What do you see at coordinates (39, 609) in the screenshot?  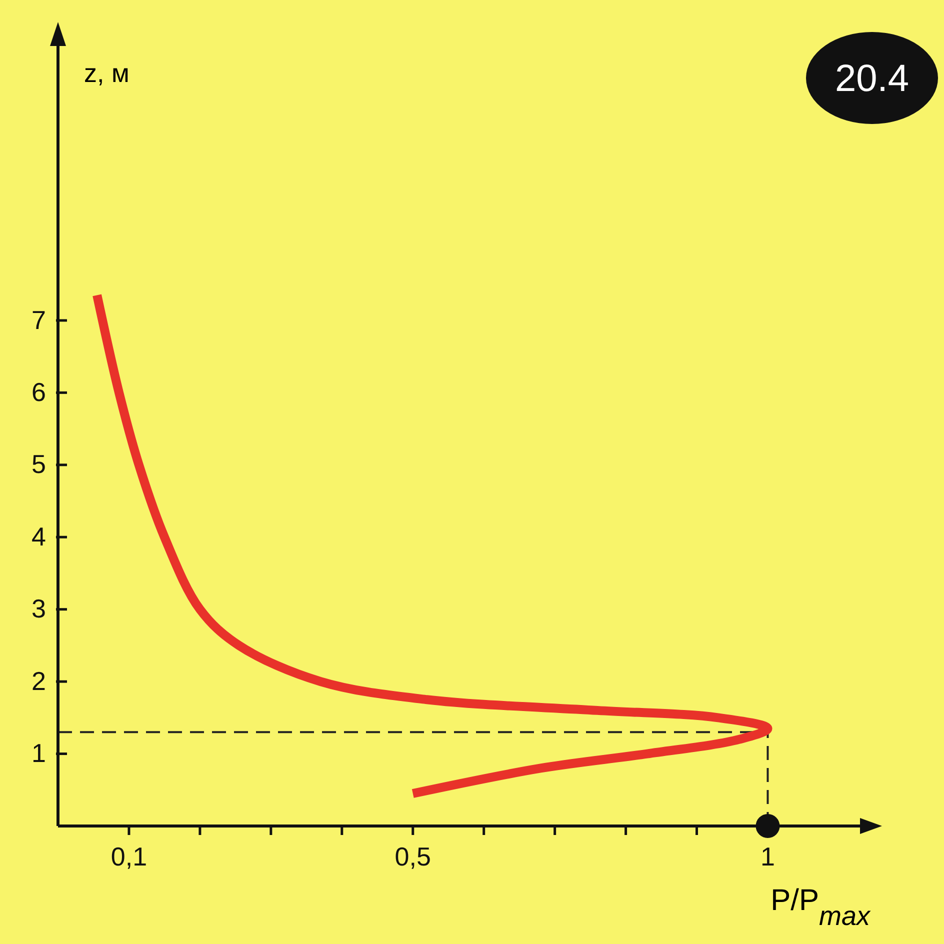 I see `y-tick-label: 3` at bounding box center [39, 609].